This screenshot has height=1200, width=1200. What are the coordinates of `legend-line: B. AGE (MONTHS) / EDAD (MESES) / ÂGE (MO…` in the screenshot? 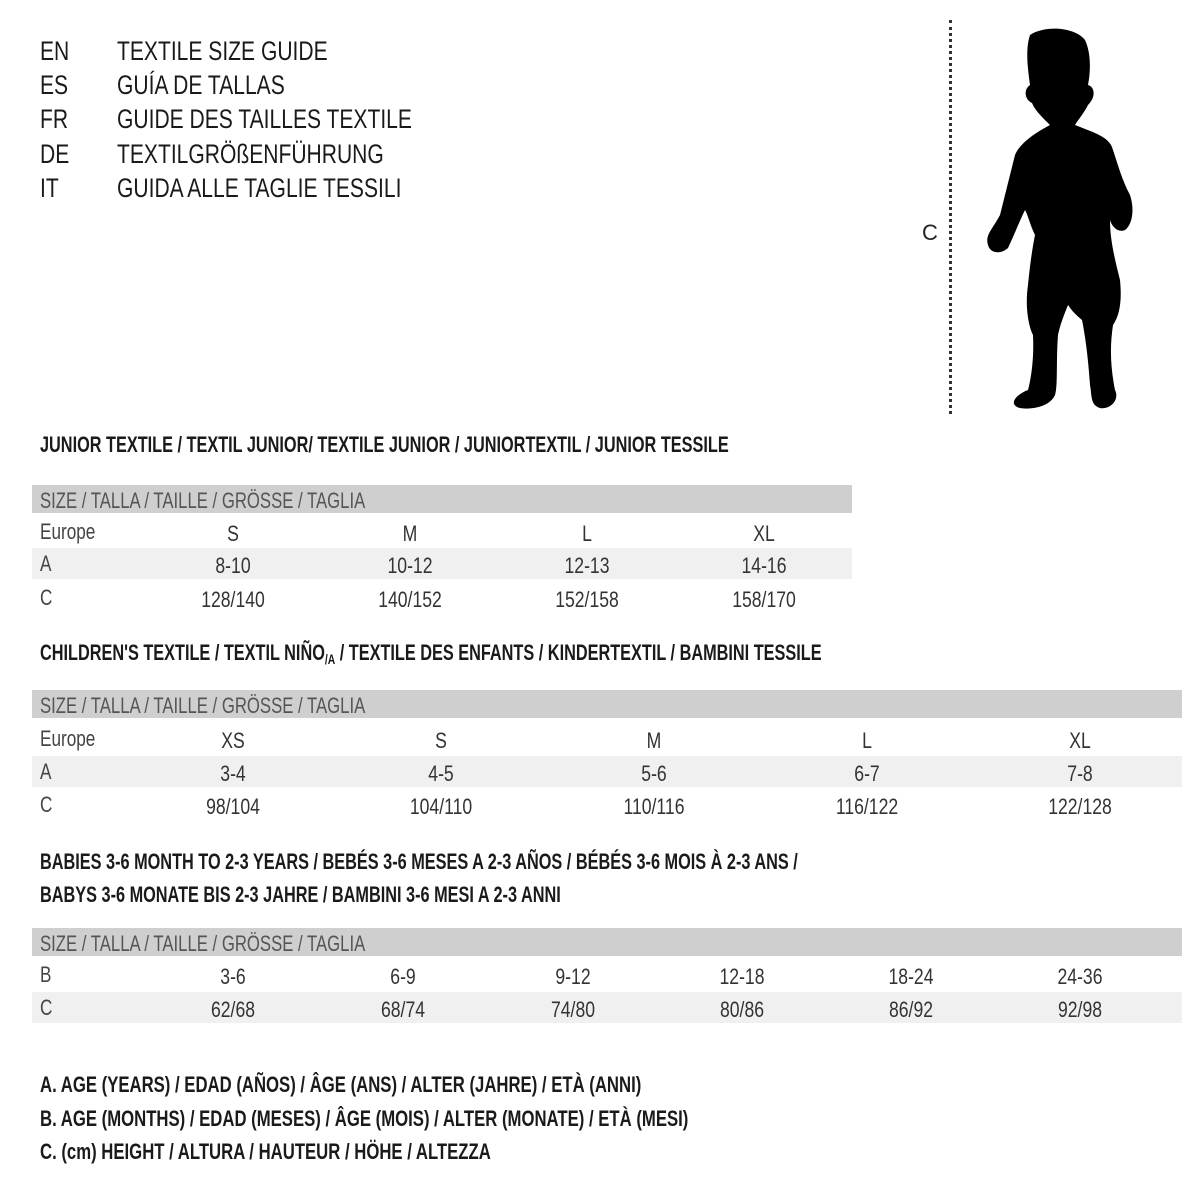 It's located at (364, 1118).